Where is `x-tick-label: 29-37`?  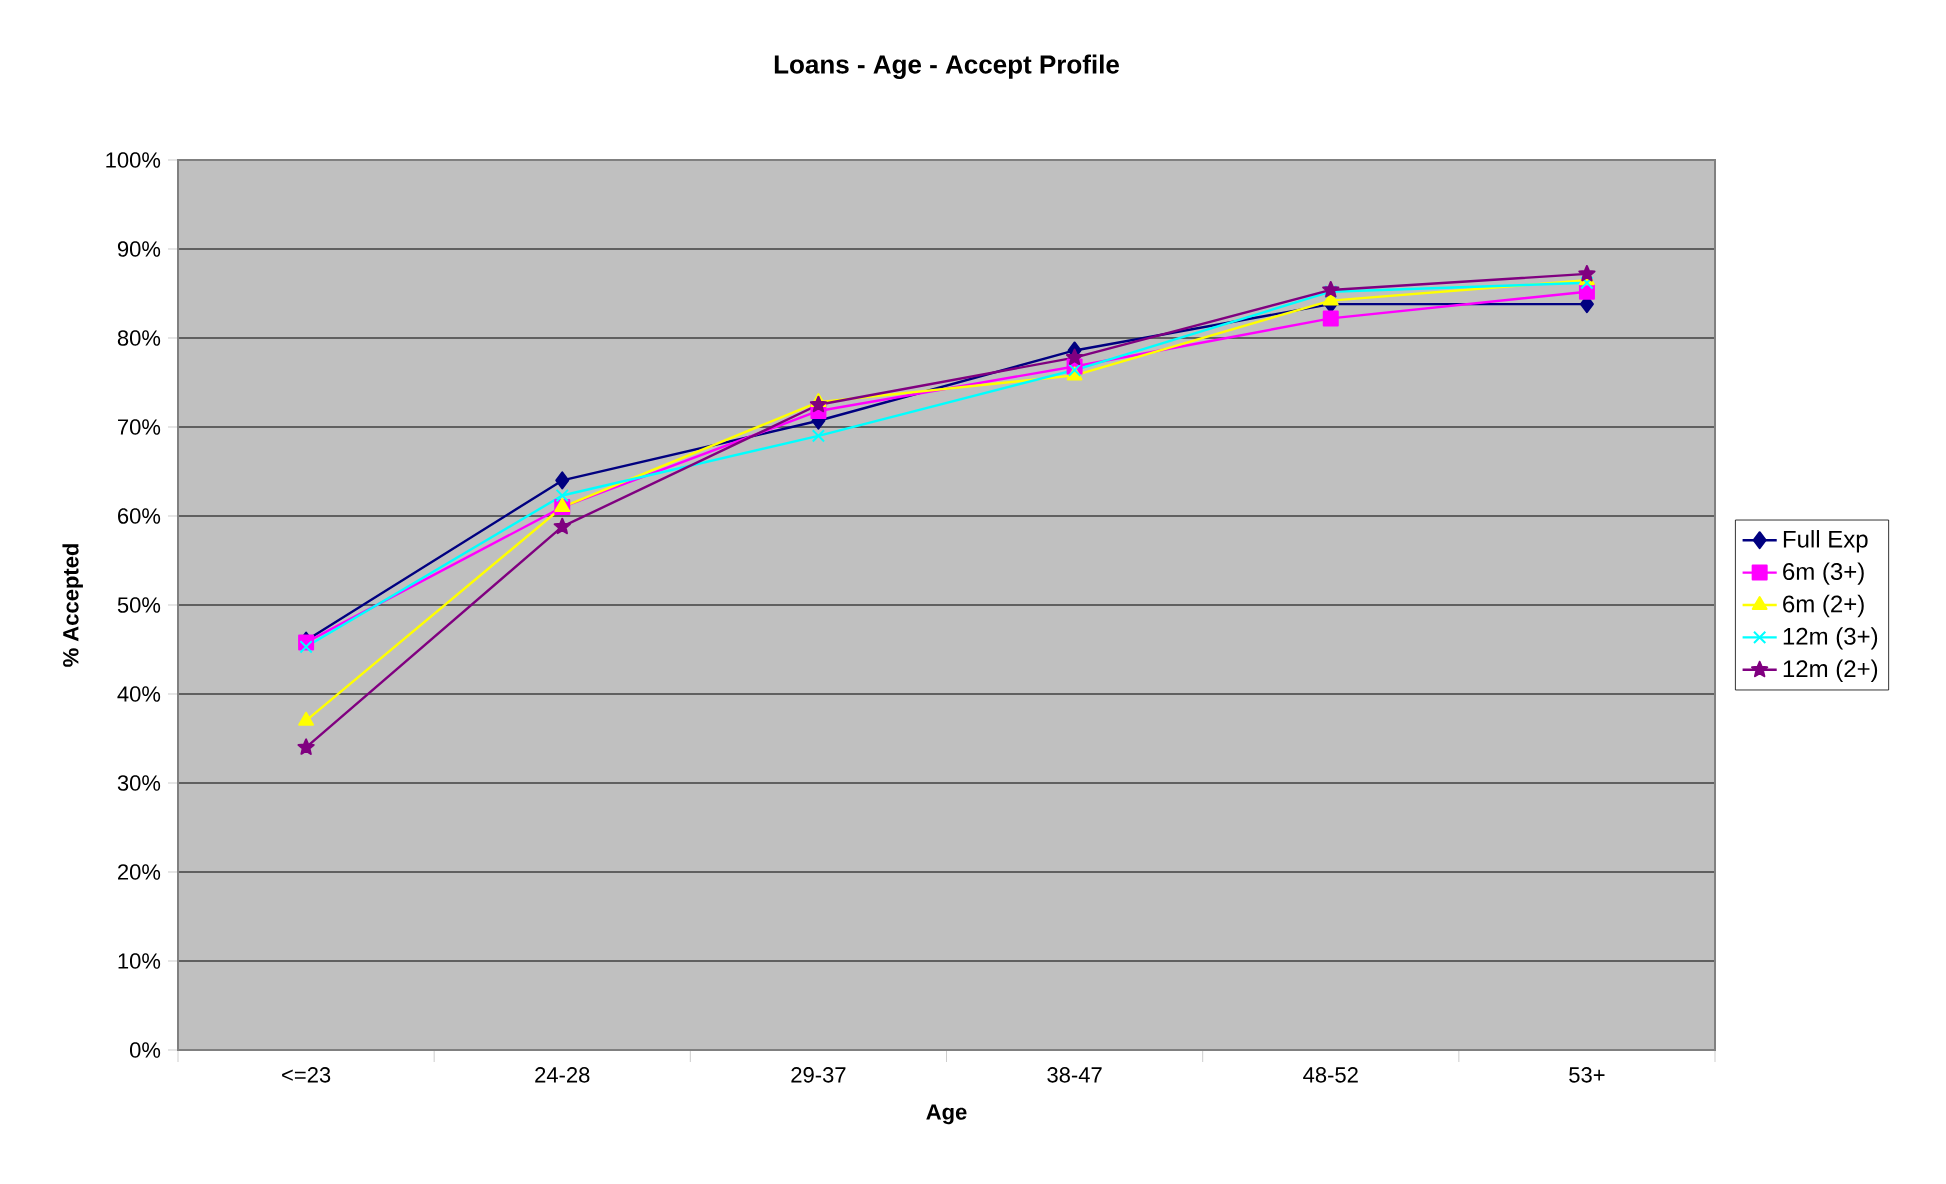
x-tick-label: 29-37 is located at coordinates (818, 1075).